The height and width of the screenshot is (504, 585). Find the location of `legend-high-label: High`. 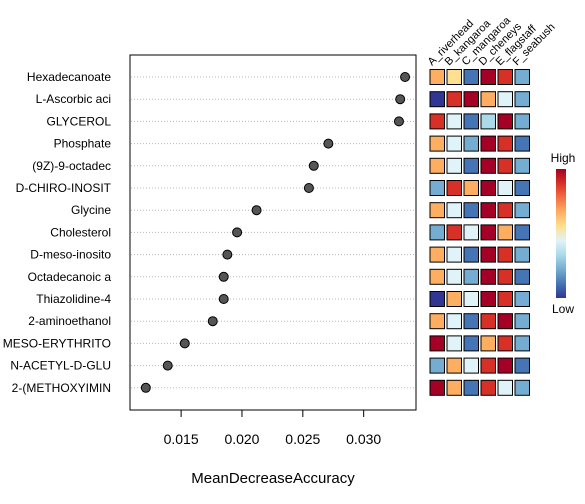

legend-high-label: High is located at coordinates (563, 158).